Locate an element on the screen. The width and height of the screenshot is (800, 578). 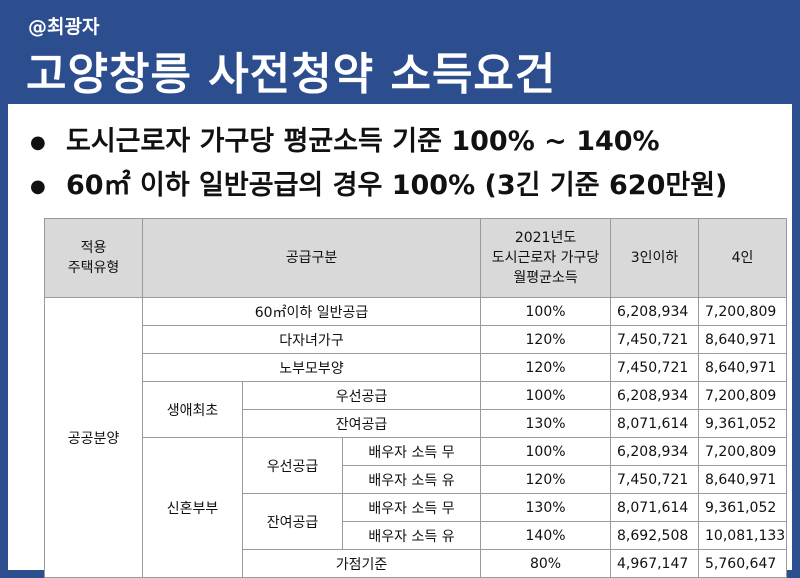
table-row: 배우자 소득 유 120% 7,450,721 8,640,971 is located at coordinates (416, 479).